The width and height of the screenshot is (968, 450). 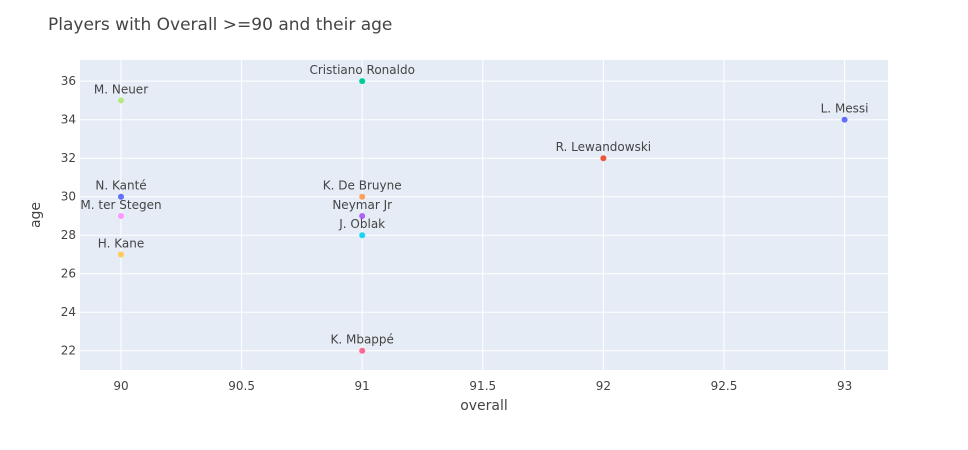 I want to click on y-axis-title: age, so click(x=36, y=215).